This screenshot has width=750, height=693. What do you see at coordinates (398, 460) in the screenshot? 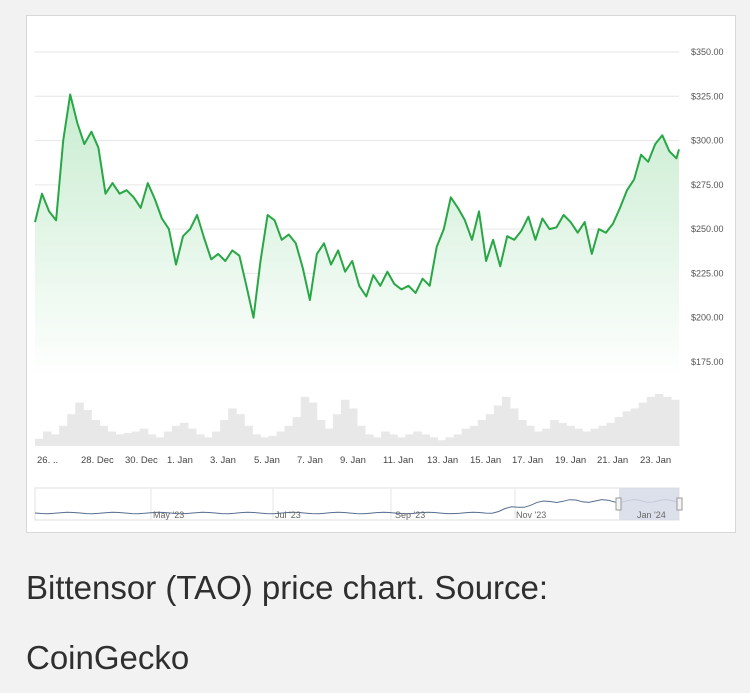
I see `x-tick-label: 11. Jan` at bounding box center [398, 460].